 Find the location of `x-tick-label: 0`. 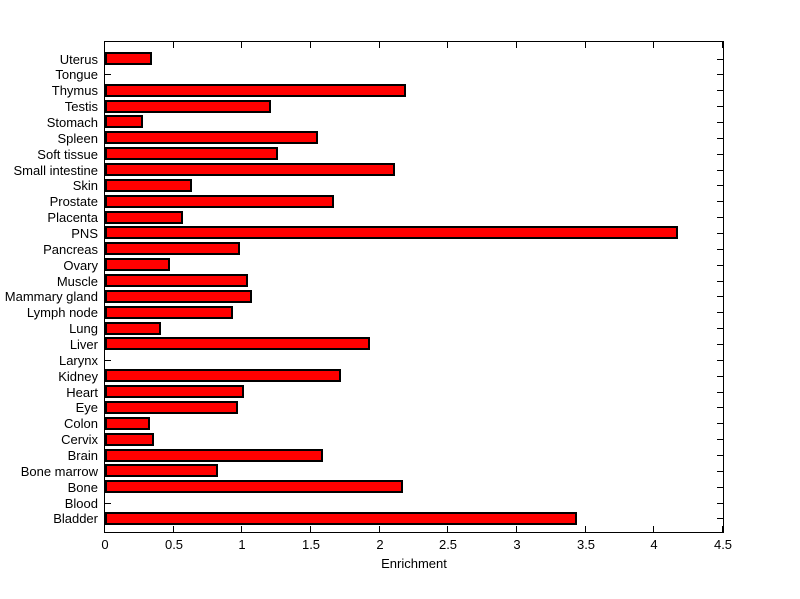

x-tick-label: 0 is located at coordinates (105, 544).